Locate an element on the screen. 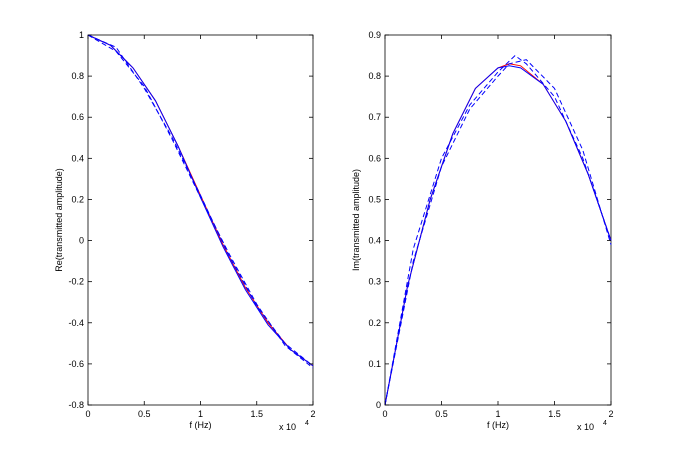 The image size is (675, 455). y-tick-label: 0.9 is located at coordinates (374, 35).